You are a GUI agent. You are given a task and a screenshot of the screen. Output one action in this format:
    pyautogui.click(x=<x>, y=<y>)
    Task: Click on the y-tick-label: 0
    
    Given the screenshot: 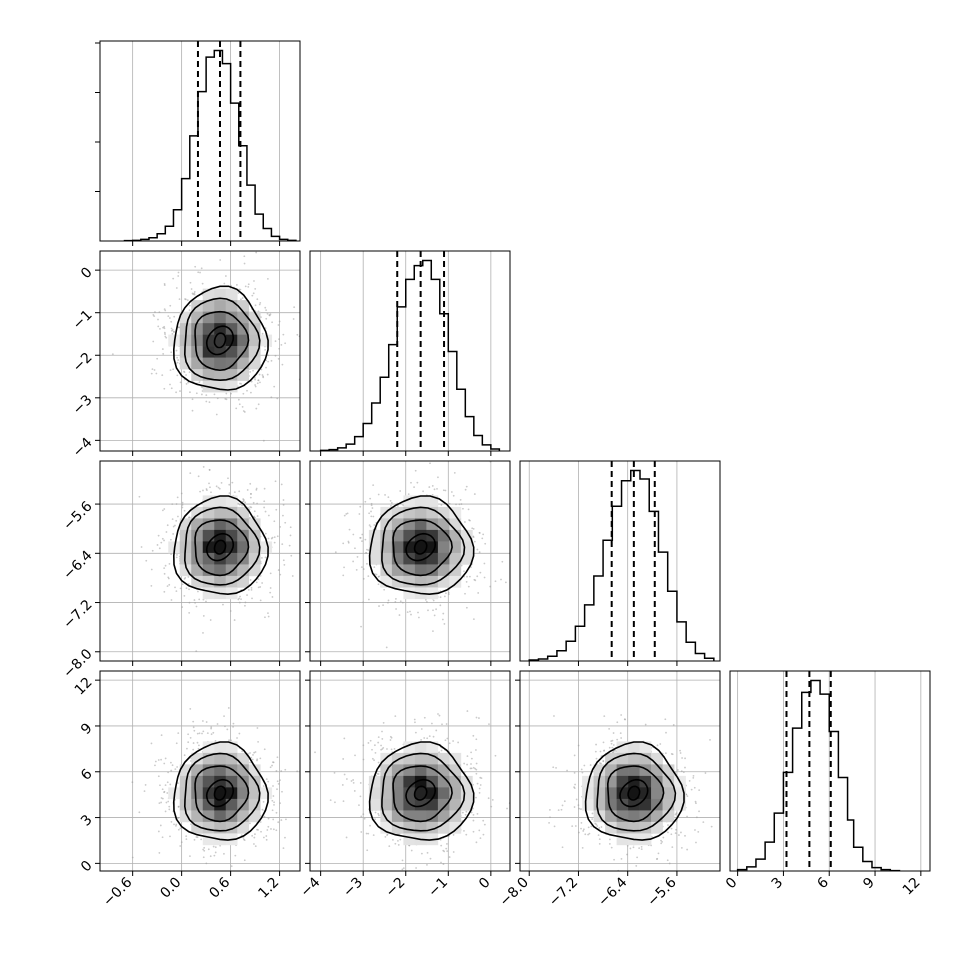 What is the action you would take?
    pyautogui.click(x=87, y=867)
    